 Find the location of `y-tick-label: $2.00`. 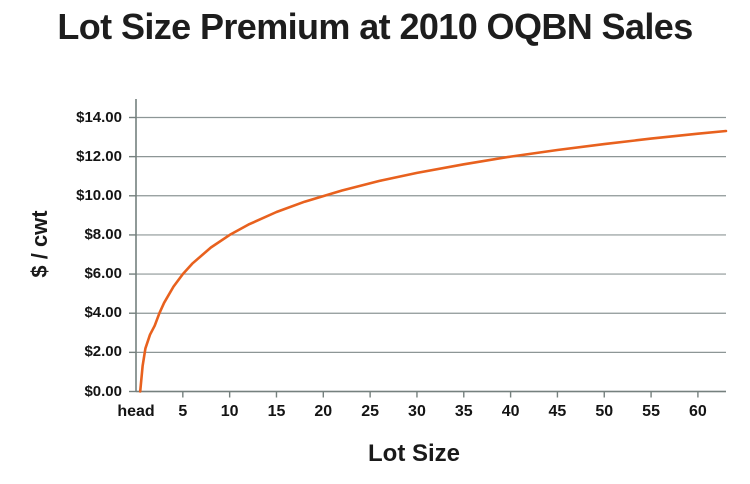

y-tick-label: $2.00 is located at coordinates (103, 352).